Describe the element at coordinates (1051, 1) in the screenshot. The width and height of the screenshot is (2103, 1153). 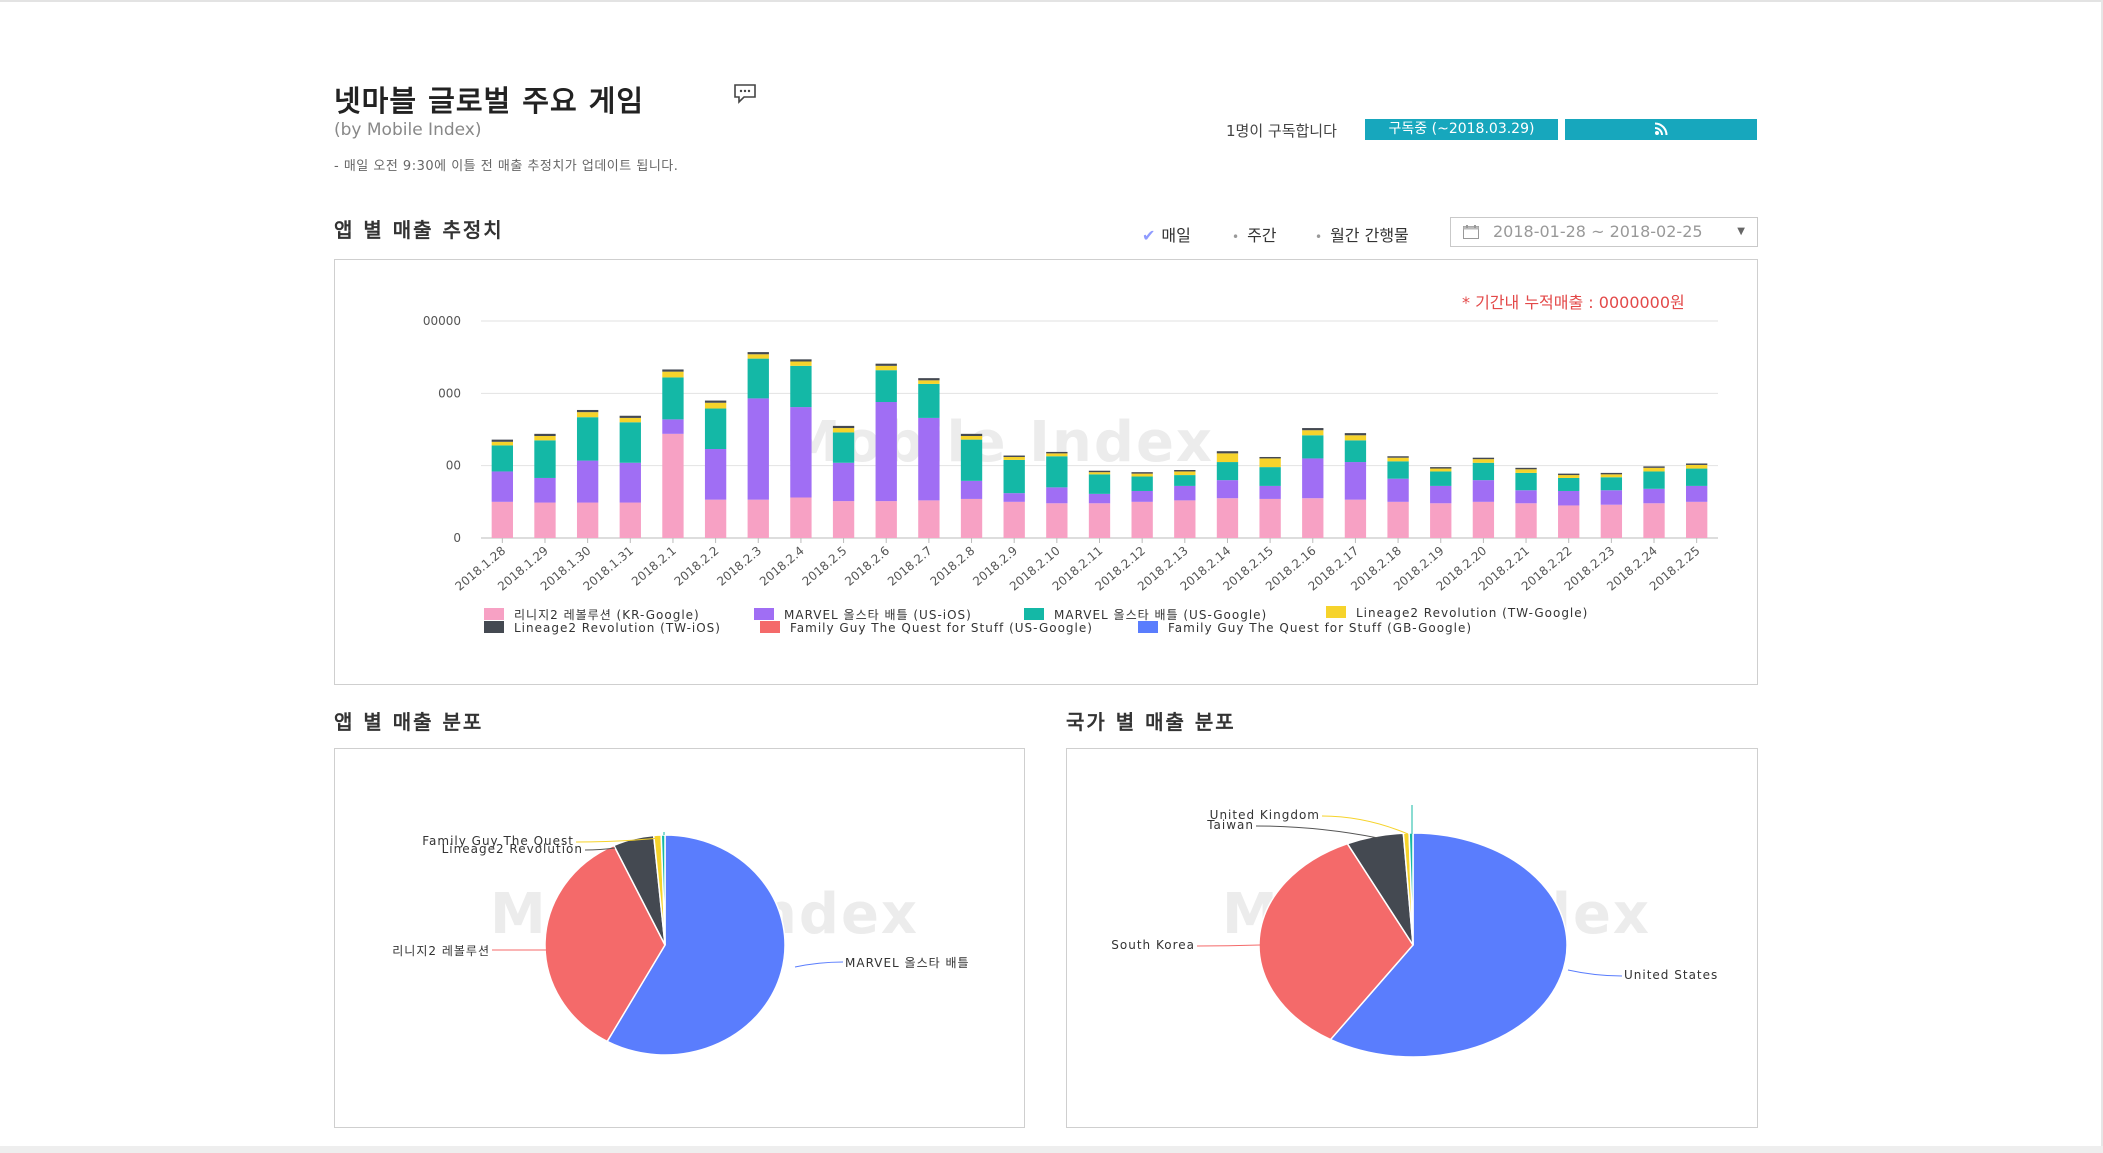
I see `top-border` at that location.